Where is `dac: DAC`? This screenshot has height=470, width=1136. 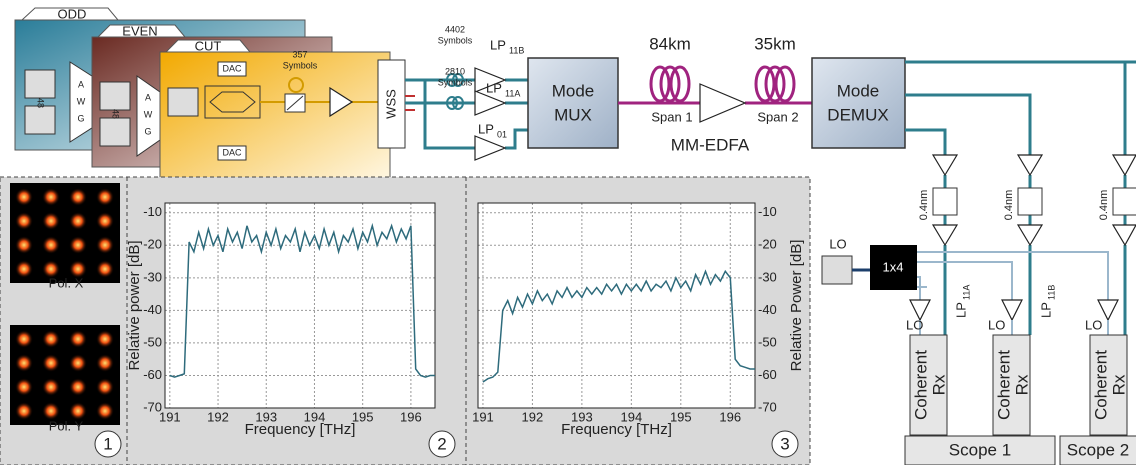 dac: DAC is located at coordinates (232, 68).